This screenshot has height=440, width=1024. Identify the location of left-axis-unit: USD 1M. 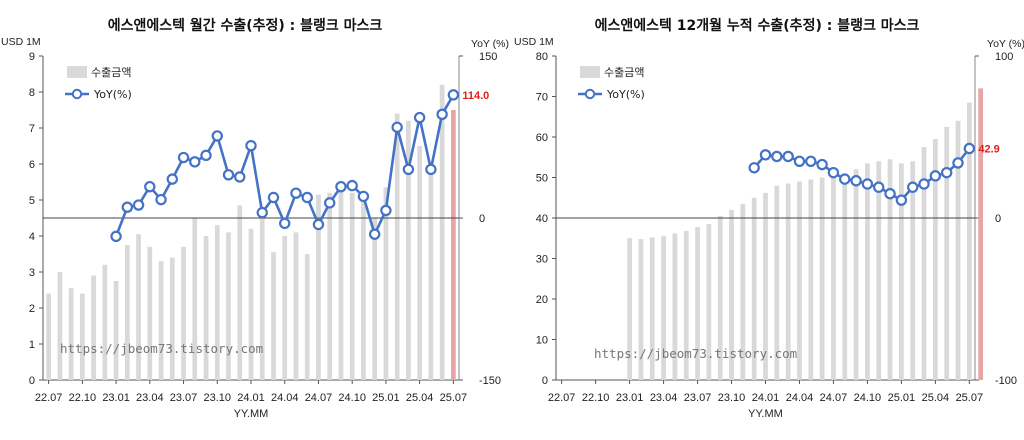
(21, 42).